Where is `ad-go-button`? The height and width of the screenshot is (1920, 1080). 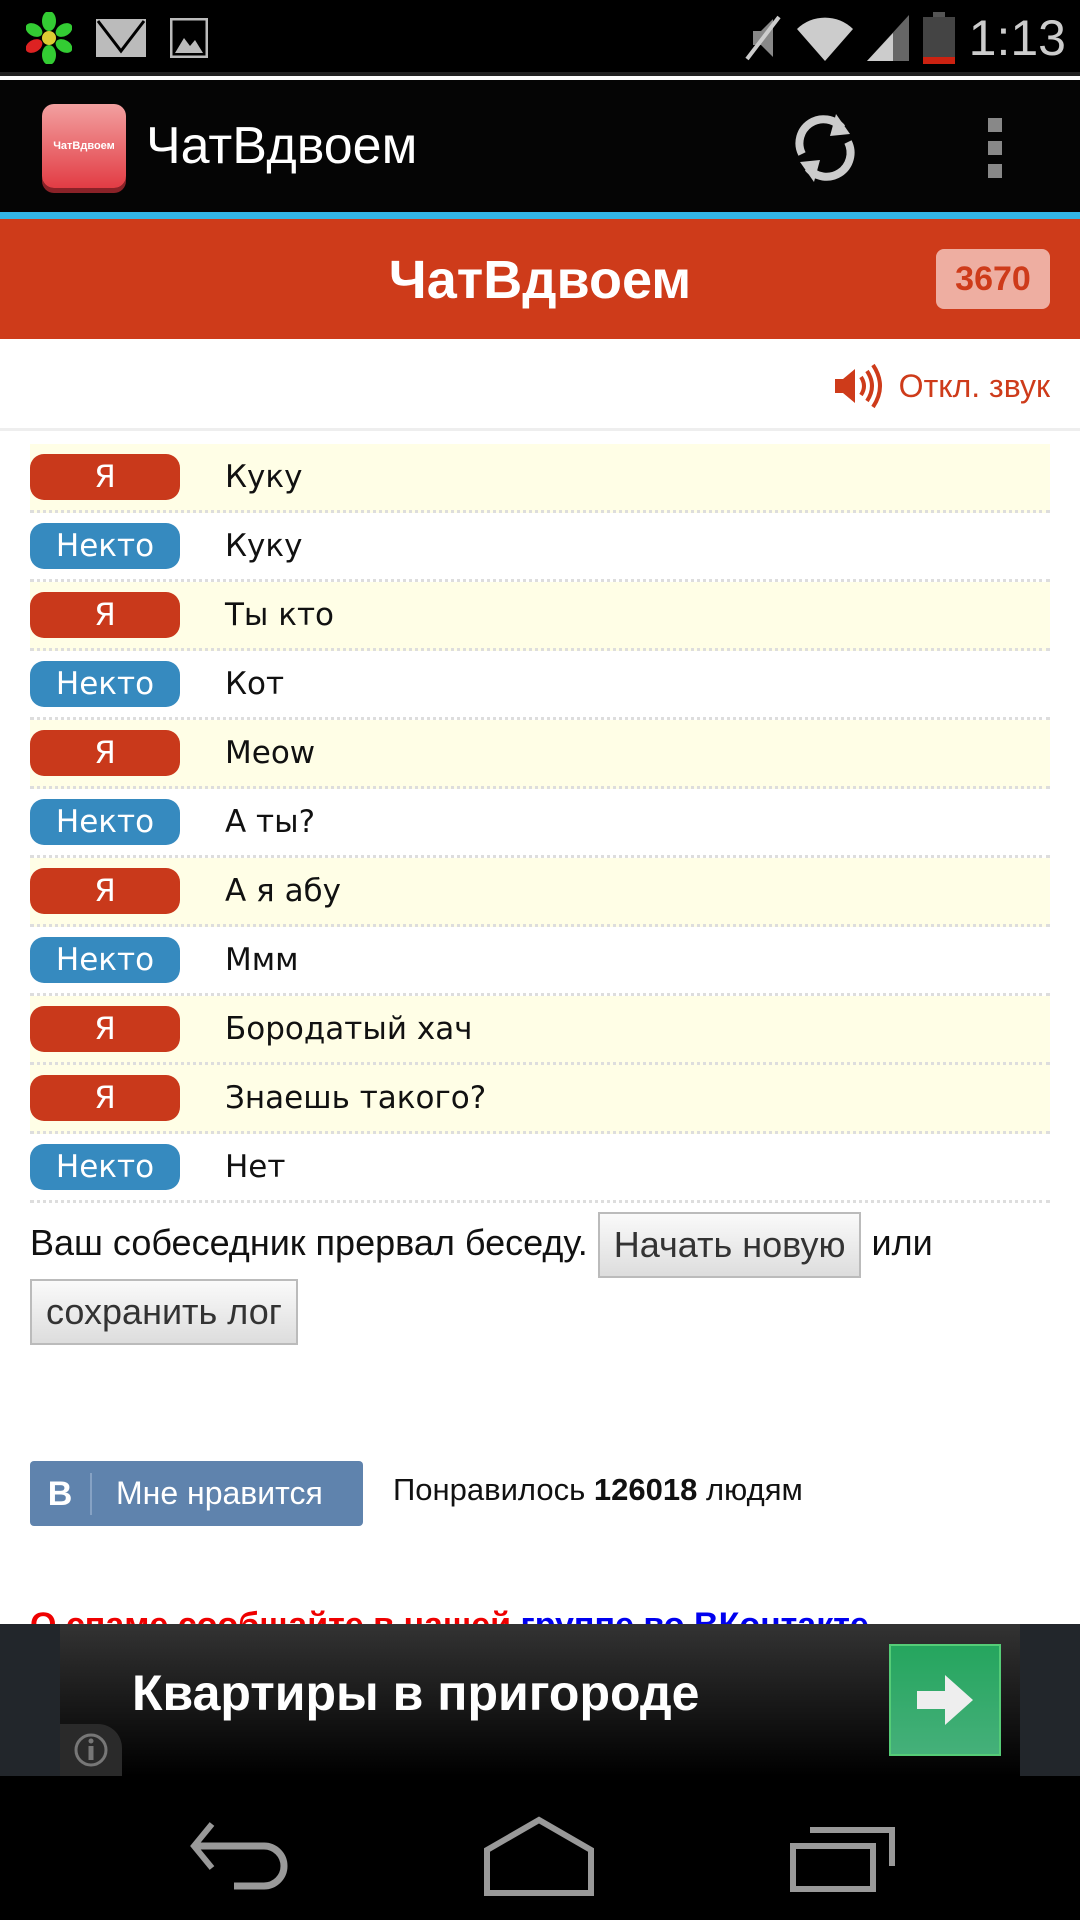
ad-go-button is located at coordinates (945, 1700).